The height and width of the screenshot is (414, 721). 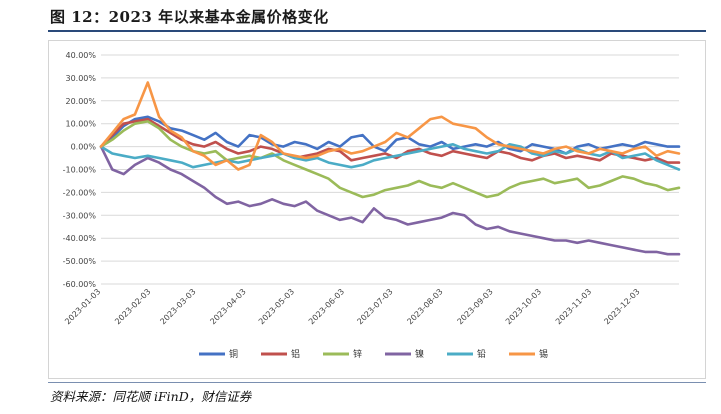 What do you see at coordinates (80, 78) in the screenshot?
I see `y-tick-label: 30.00%` at bounding box center [80, 78].